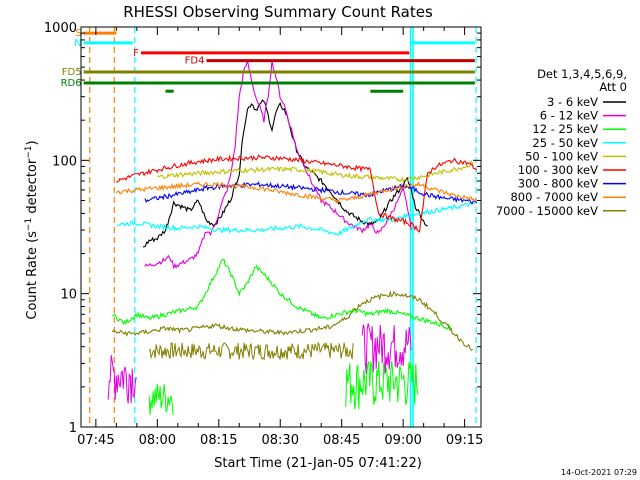 This screenshot has width=640, height=480. I want to click on state-bar-label-1: N, so click(77, 43).